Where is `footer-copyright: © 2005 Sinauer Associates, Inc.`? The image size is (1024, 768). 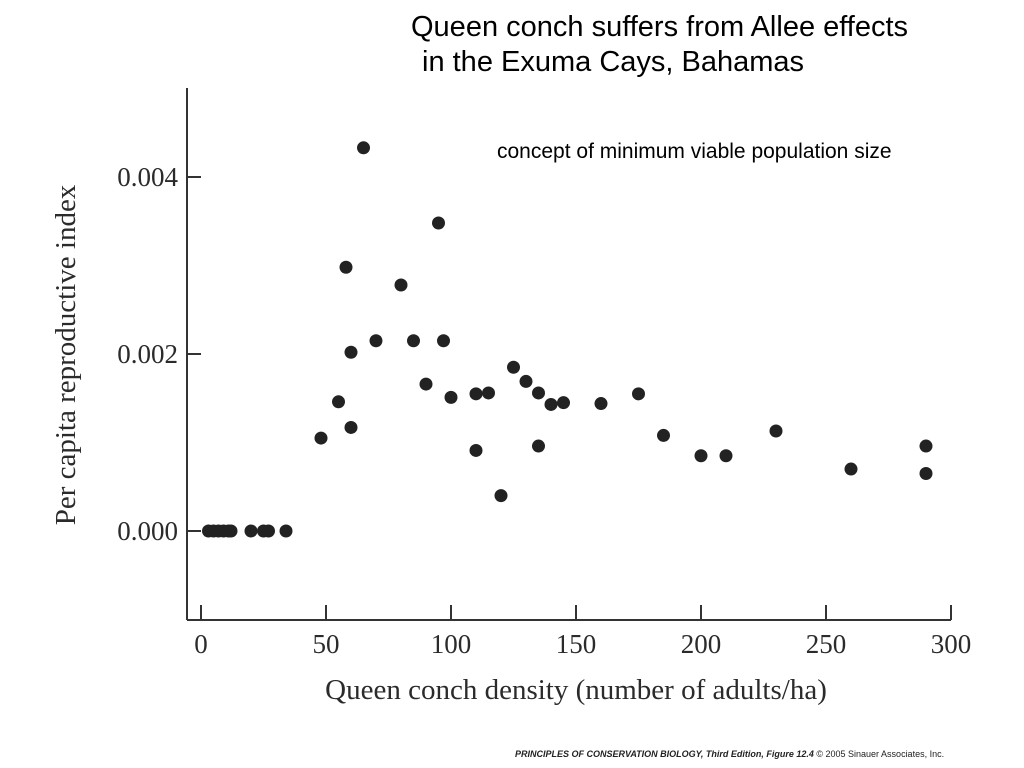 footer-copyright: © 2005 Sinauer Associates, Inc. is located at coordinates (879, 754).